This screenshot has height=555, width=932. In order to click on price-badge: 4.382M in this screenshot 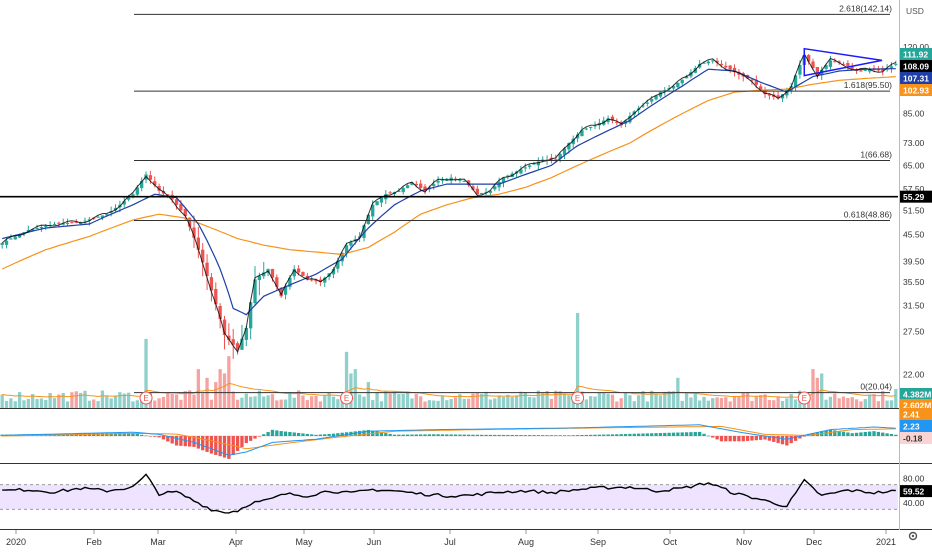, I will do `click(916, 394)`.